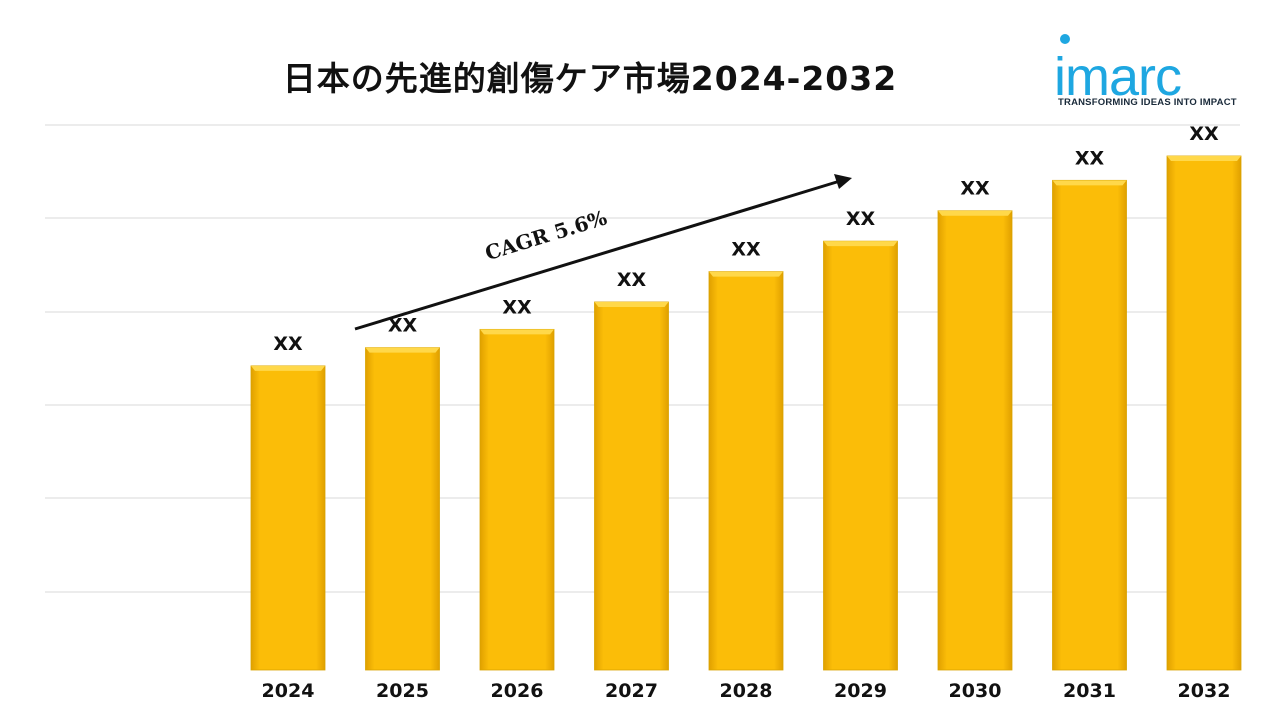  Describe the element at coordinates (1147, 102) in the screenshot. I see `logo-tagline: TRANSFORMING IDEAS INTO IMPACT` at that location.